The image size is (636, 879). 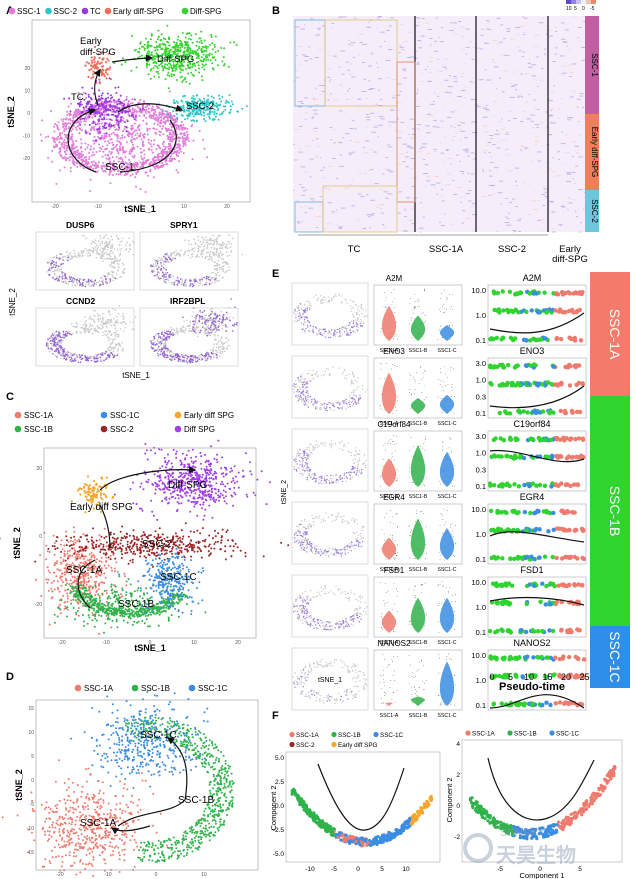 I want to click on e-violin-xtick: SSC1-A, so click(x=389, y=643).